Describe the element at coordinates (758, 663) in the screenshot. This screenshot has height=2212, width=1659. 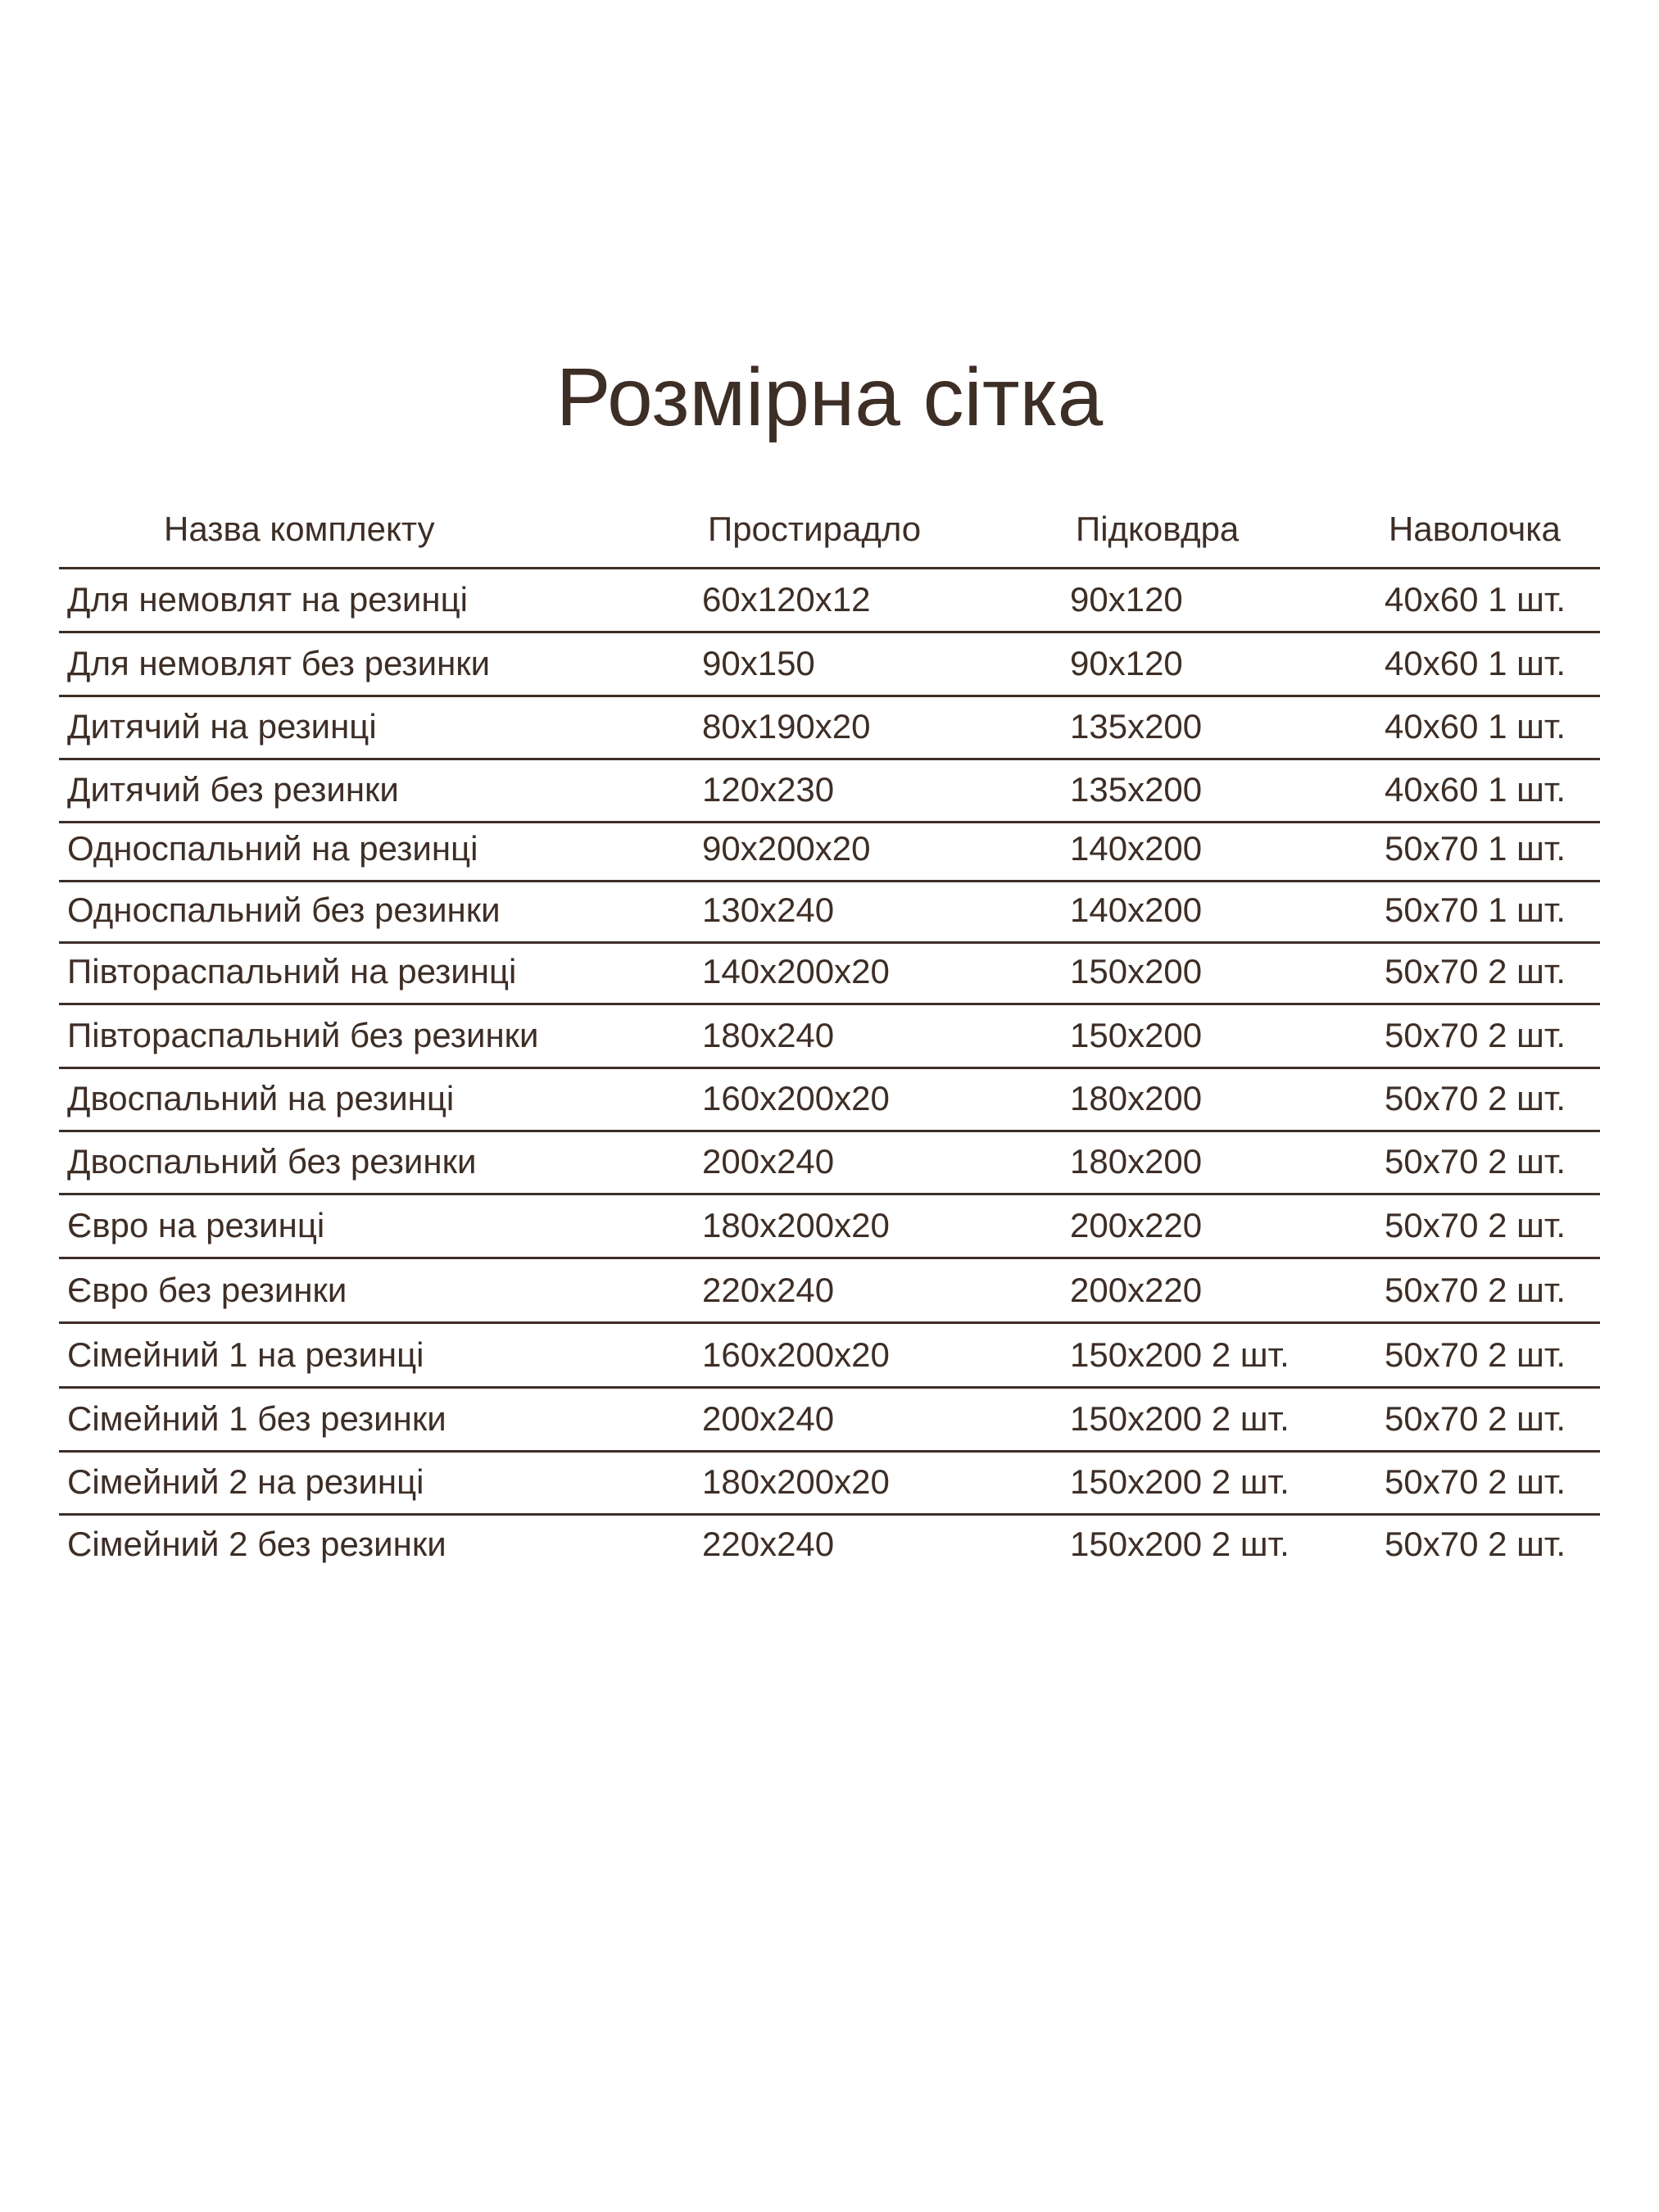
I see `cell-sheet-size: 90x150` at that location.